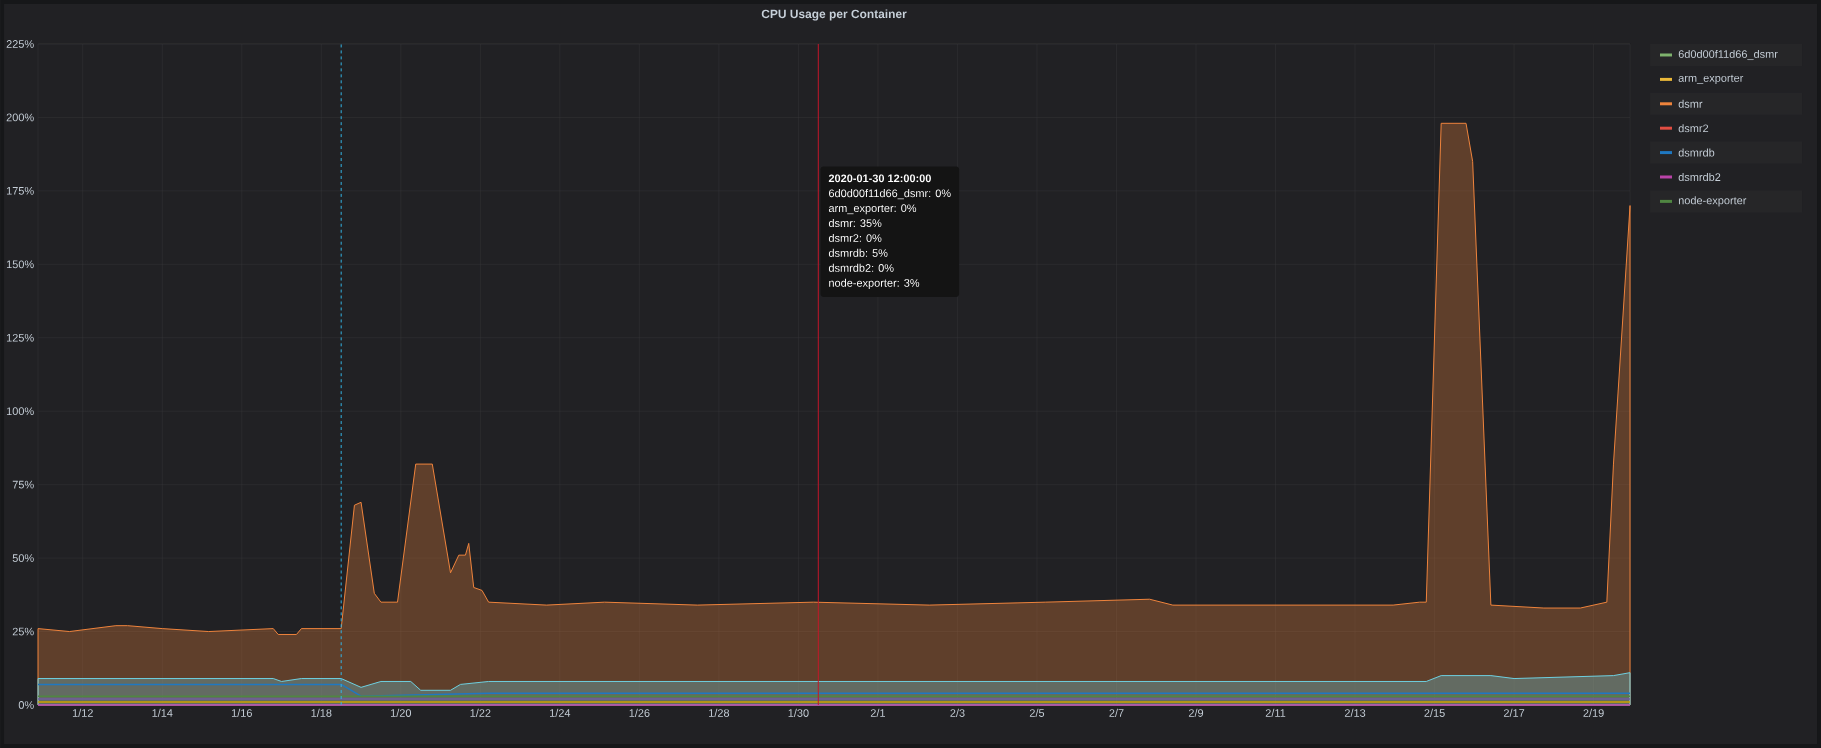  I want to click on x-tick-label: 2/17, so click(1514, 712).